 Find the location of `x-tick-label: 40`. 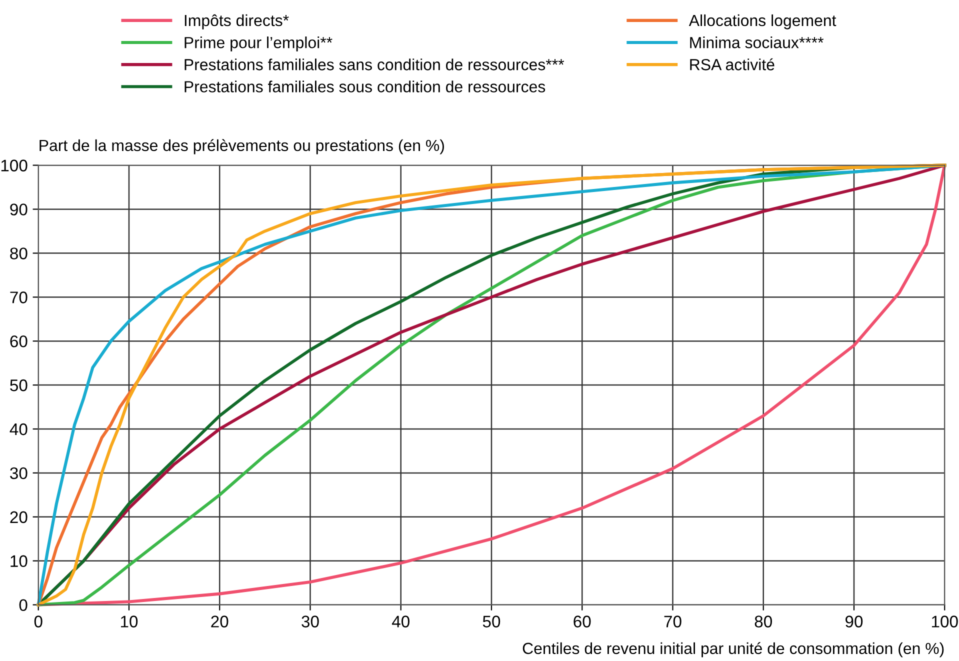

x-tick-label: 40 is located at coordinates (401, 622).